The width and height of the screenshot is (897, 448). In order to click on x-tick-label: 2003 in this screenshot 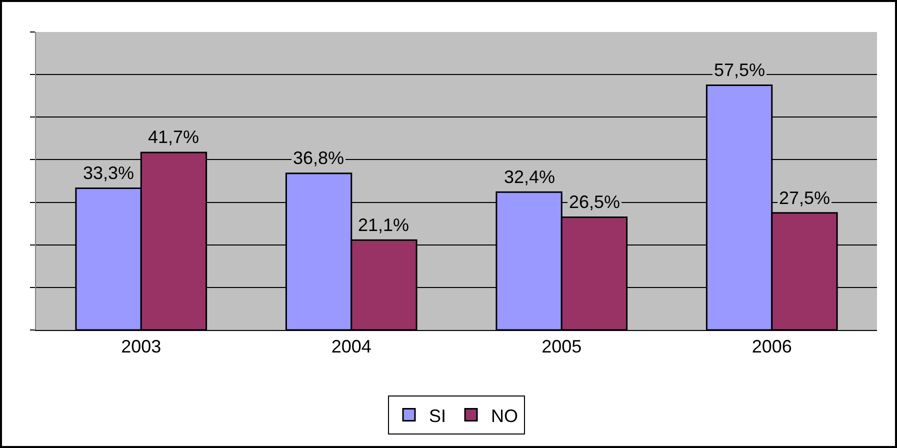, I will do `click(141, 346)`.